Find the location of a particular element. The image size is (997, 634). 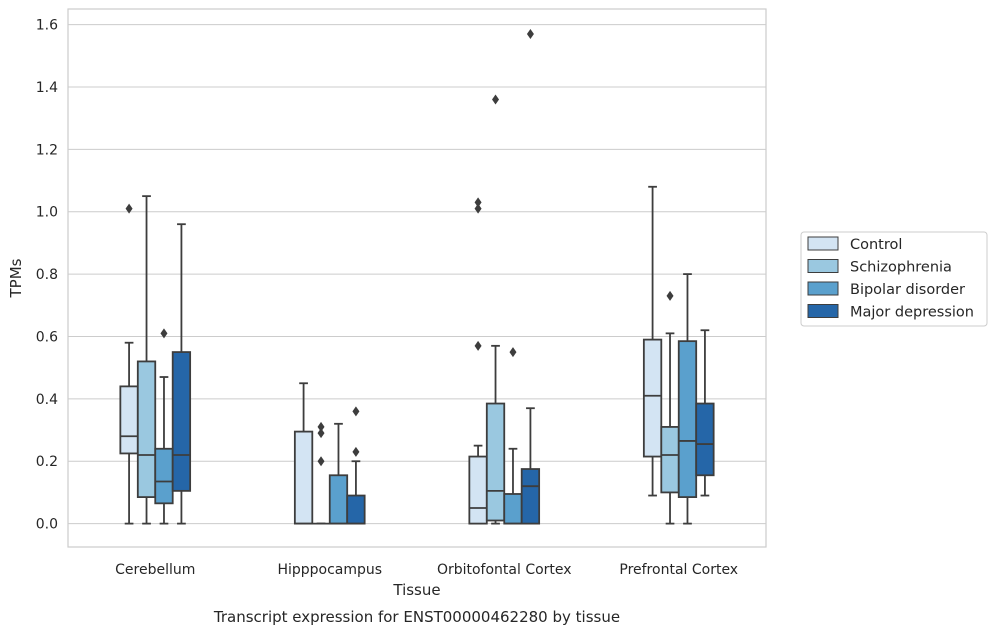

legend-frame is located at coordinates (894, 279).